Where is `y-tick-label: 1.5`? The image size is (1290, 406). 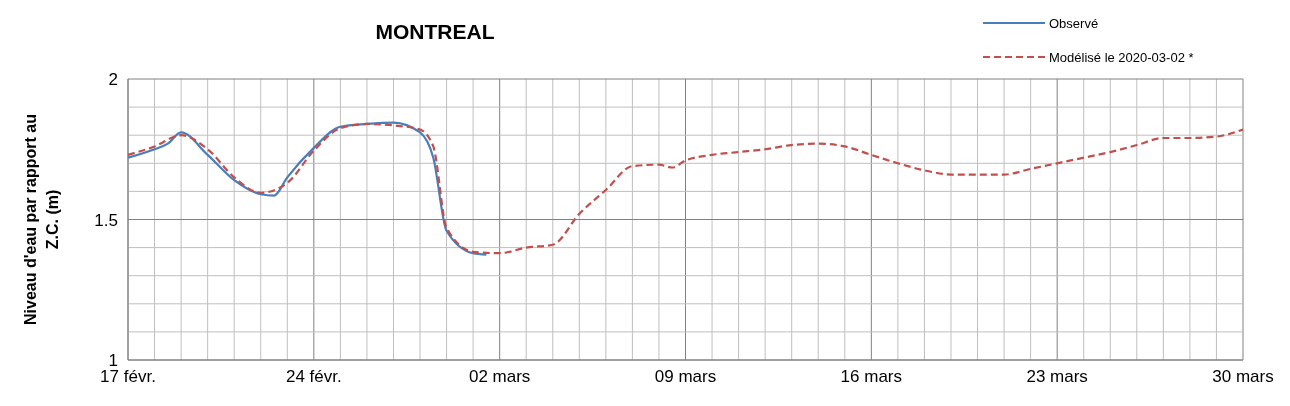
y-tick-label: 1.5 is located at coordinates (106, 220).